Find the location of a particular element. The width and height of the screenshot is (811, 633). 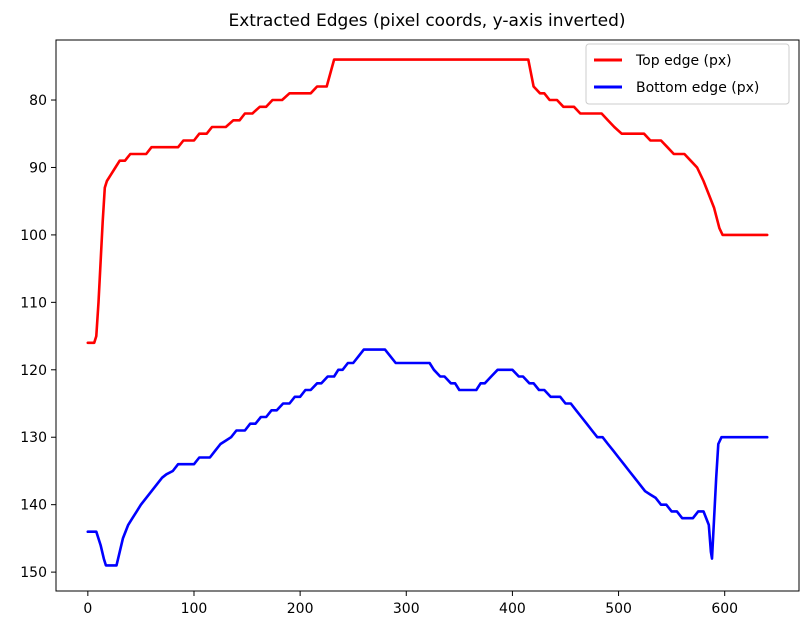

y-tick-label: 140 is located at coordinates (33, 506).